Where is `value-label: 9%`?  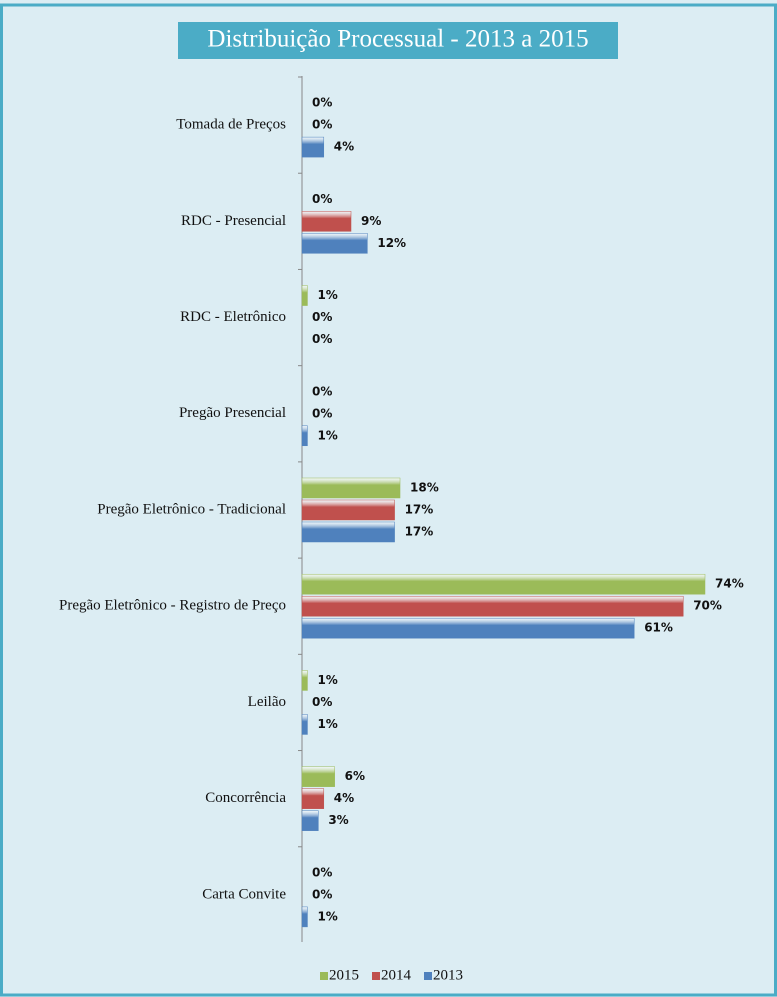 value-label: 9% is located at coordinates (371, 221).